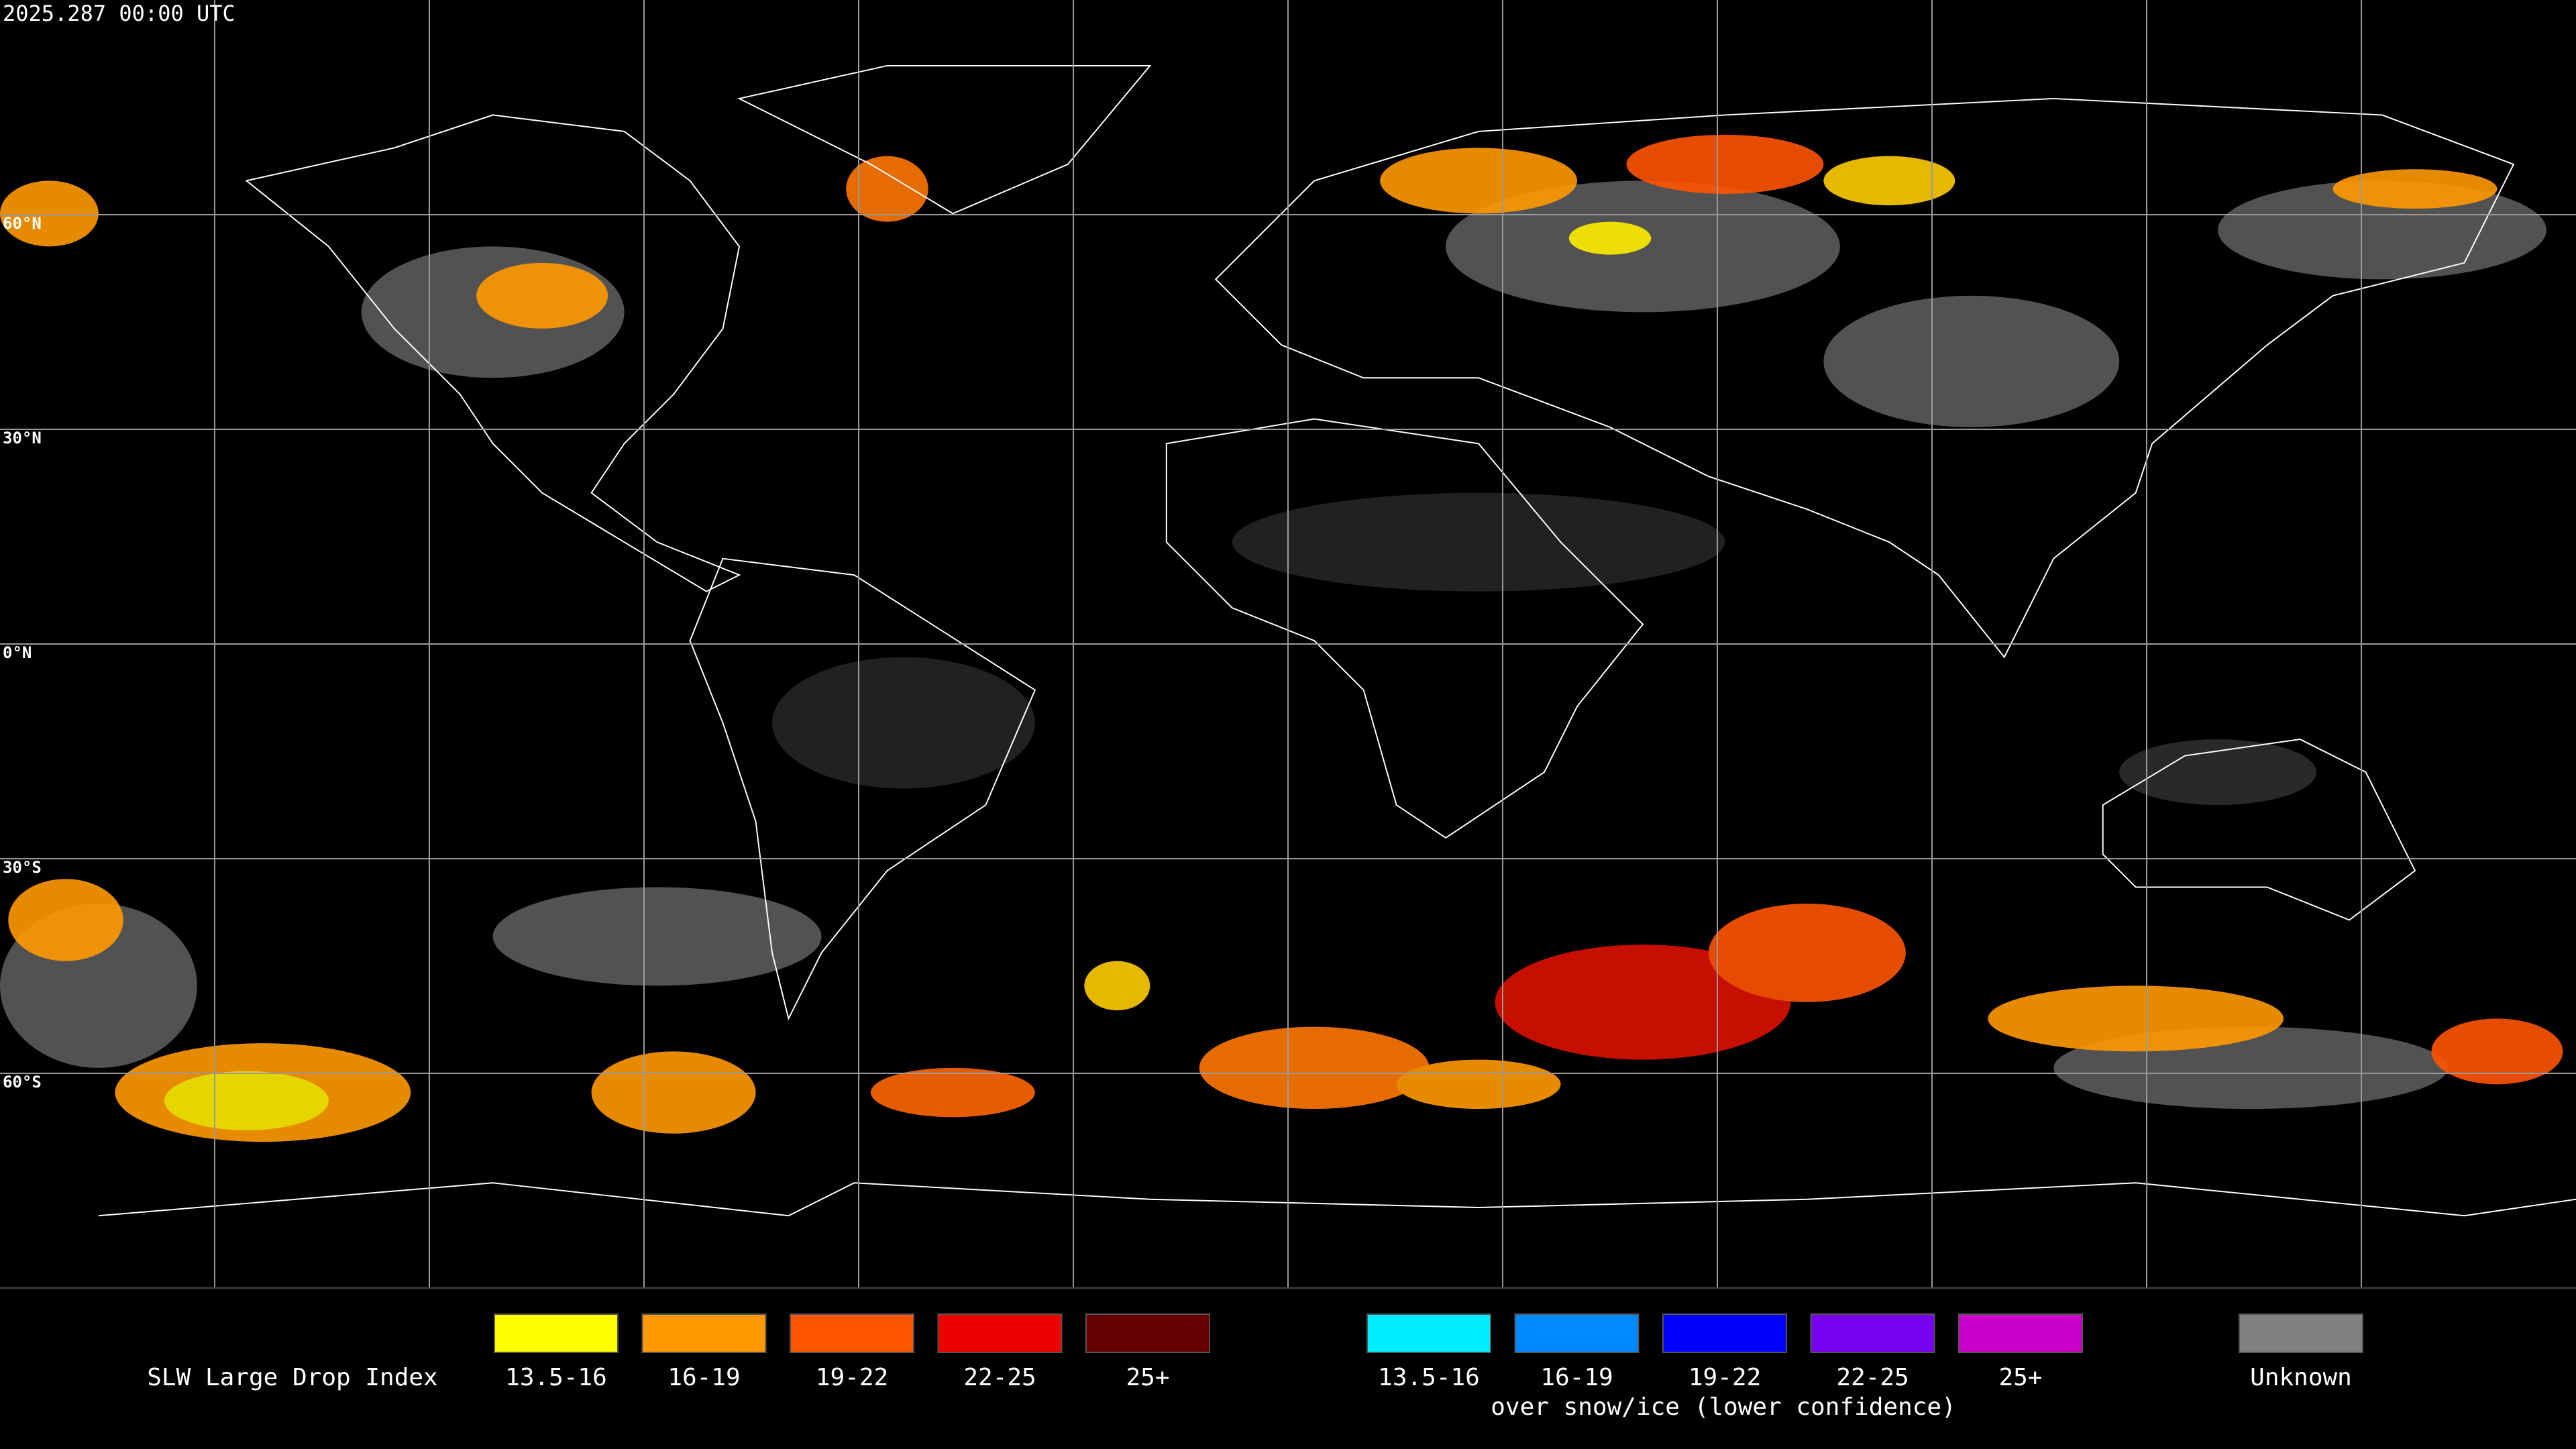 The height and width of the screenshot is (1449, 2576). What do you see at coordinates (1723, 1407) in the screenshot?
I see `snow-caption: over snow/ice (lower confidence)` at bounding box center [1723, 1407].